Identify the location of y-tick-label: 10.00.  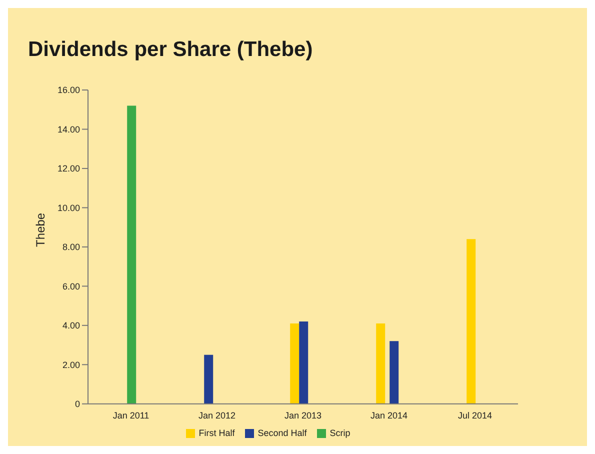
(68, 207).